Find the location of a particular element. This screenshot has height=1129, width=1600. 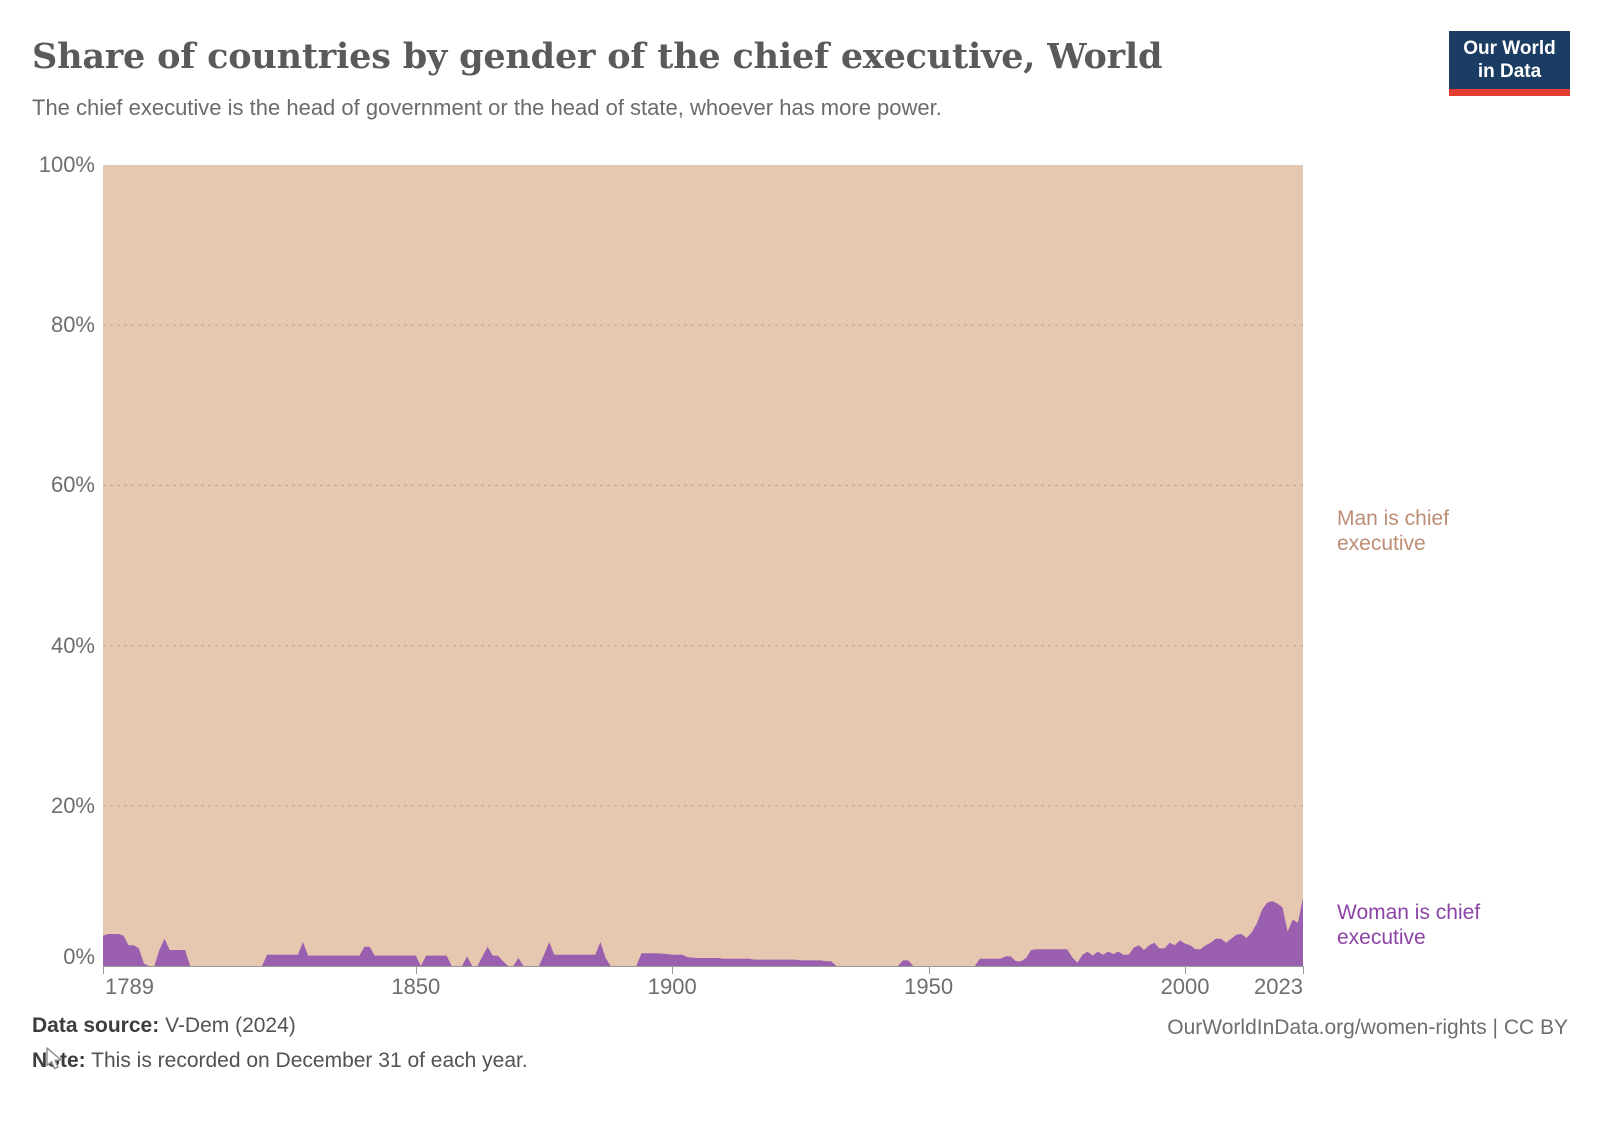

x-tick-label-1900: 1900 is located at coordinates (672, 986).